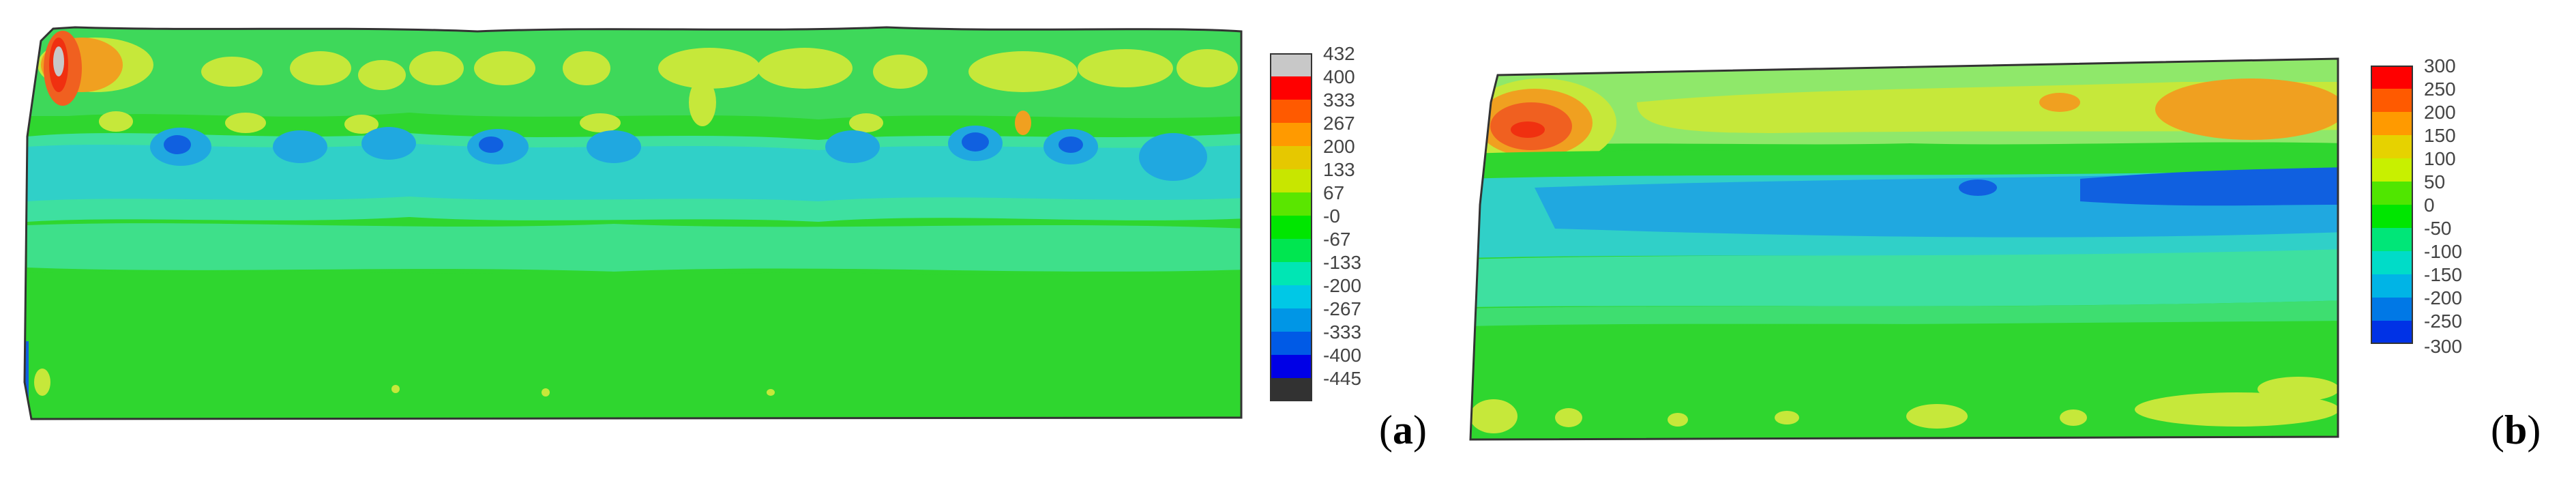 The image size is (2576, 490). Describe the element at coordinates (1339, 169) in the screenshot. I see `legend-value: 133` at that location.